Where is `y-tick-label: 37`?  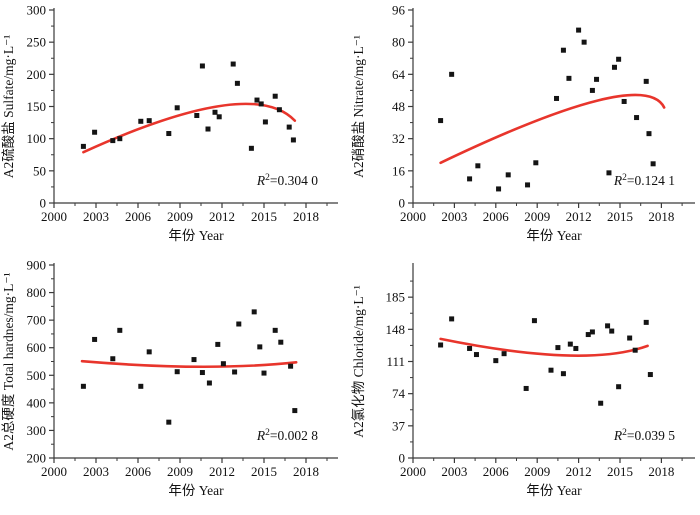 y-tick-label: 37 is located at coordinates (399, 425).